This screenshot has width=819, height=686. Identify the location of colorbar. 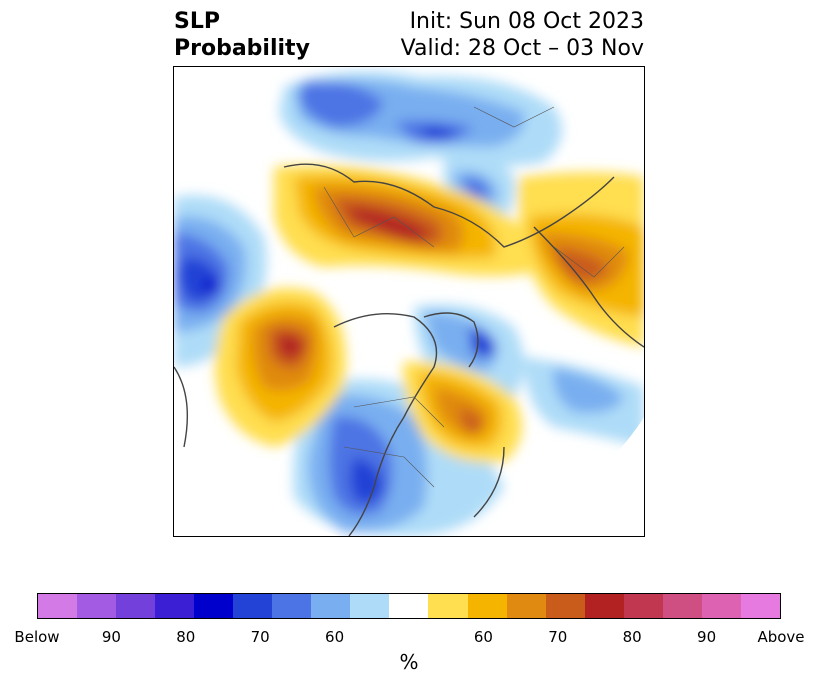
(409, 606).